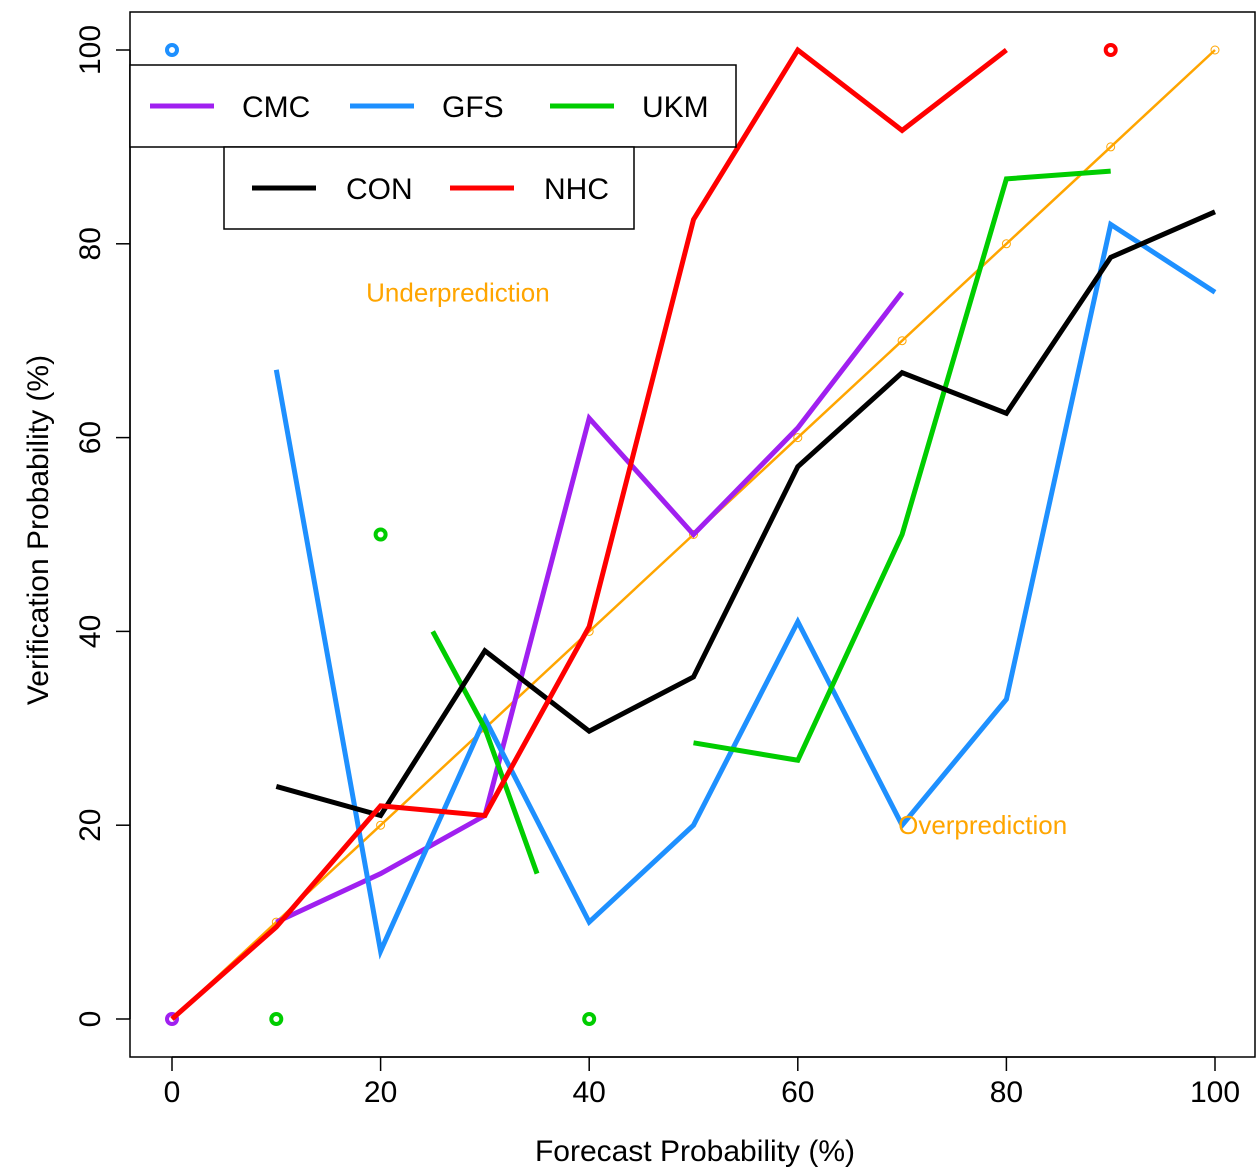 The width and height of the screenshot is (1258, 1171). Describe the element at coordinates (38, 530) in the screenshot. I see `y-axis-label: Verification Probability (%)` at that location.